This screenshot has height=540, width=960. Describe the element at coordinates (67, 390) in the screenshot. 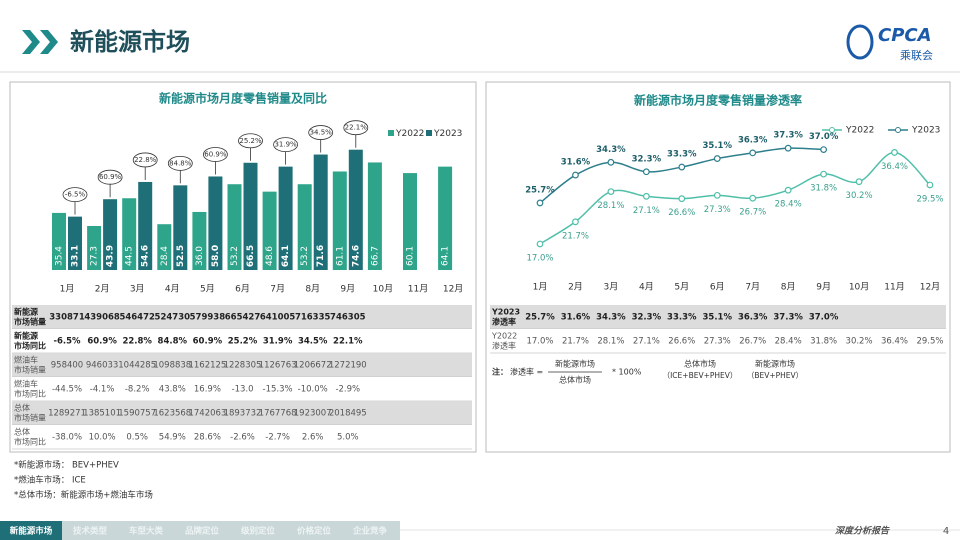

I see `table-cell: -44.5%` at that location.